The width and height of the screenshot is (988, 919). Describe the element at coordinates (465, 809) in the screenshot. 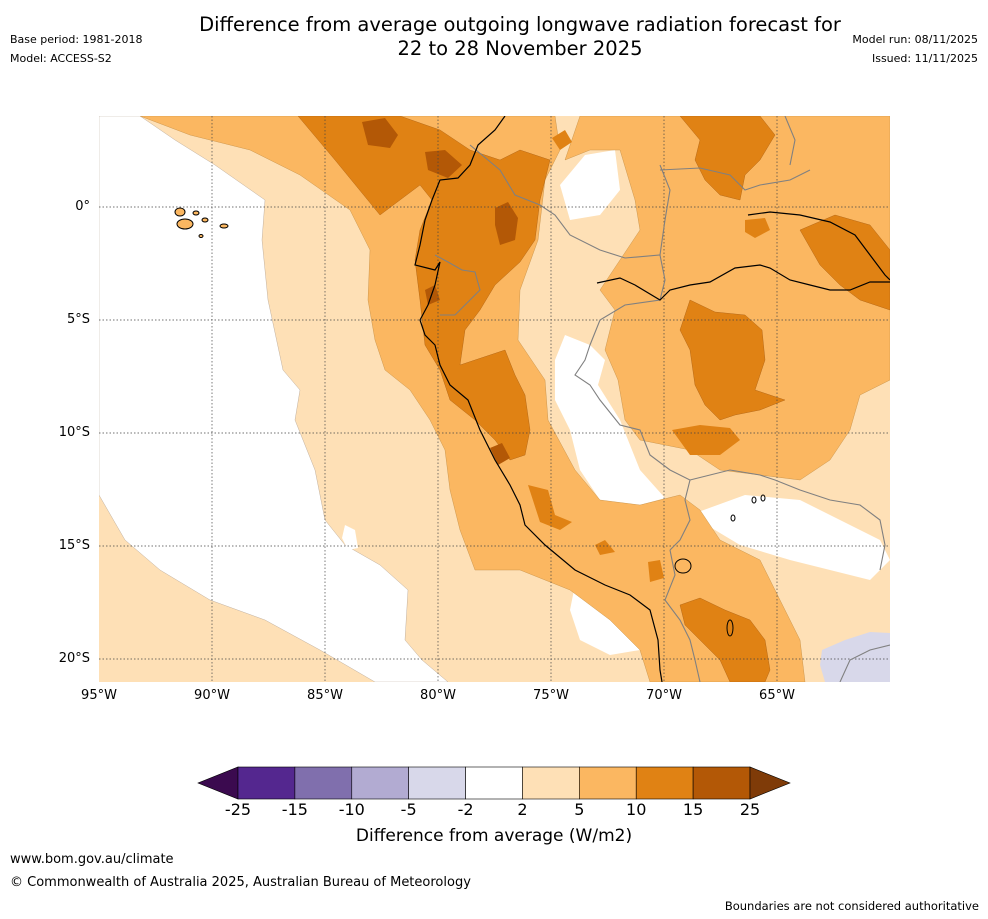

I see `colorbar-tick-label: -2` at that location.